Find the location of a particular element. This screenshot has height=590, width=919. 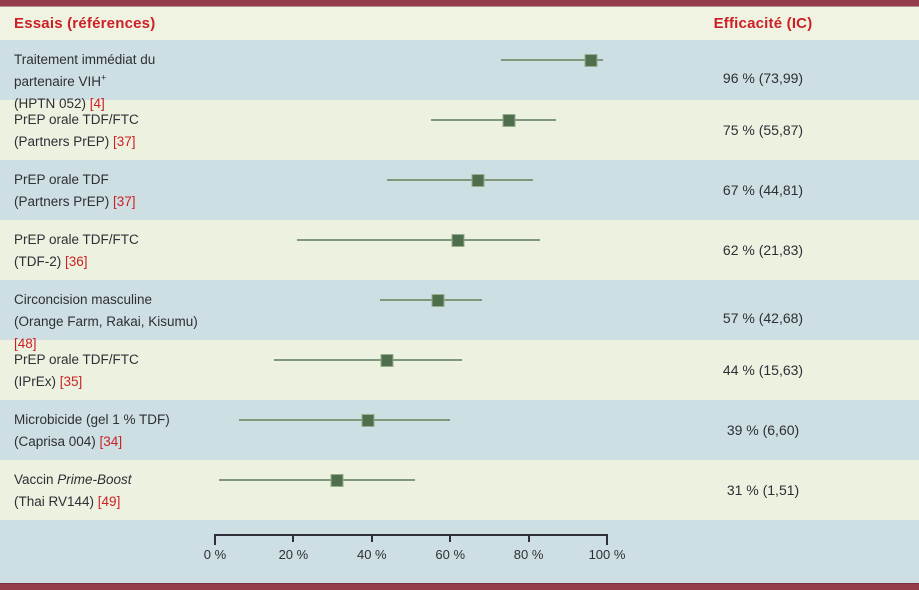

bottom-maroon-band is located at coordinates (459, 586).